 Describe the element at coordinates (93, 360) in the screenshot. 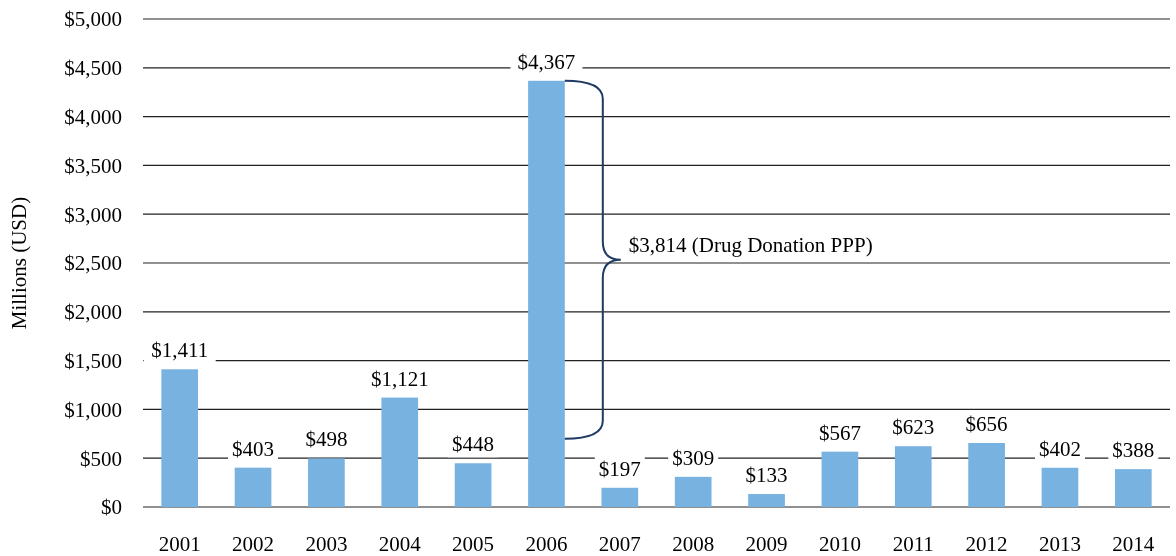

I see `y-tick-label: $1,500` at that location.